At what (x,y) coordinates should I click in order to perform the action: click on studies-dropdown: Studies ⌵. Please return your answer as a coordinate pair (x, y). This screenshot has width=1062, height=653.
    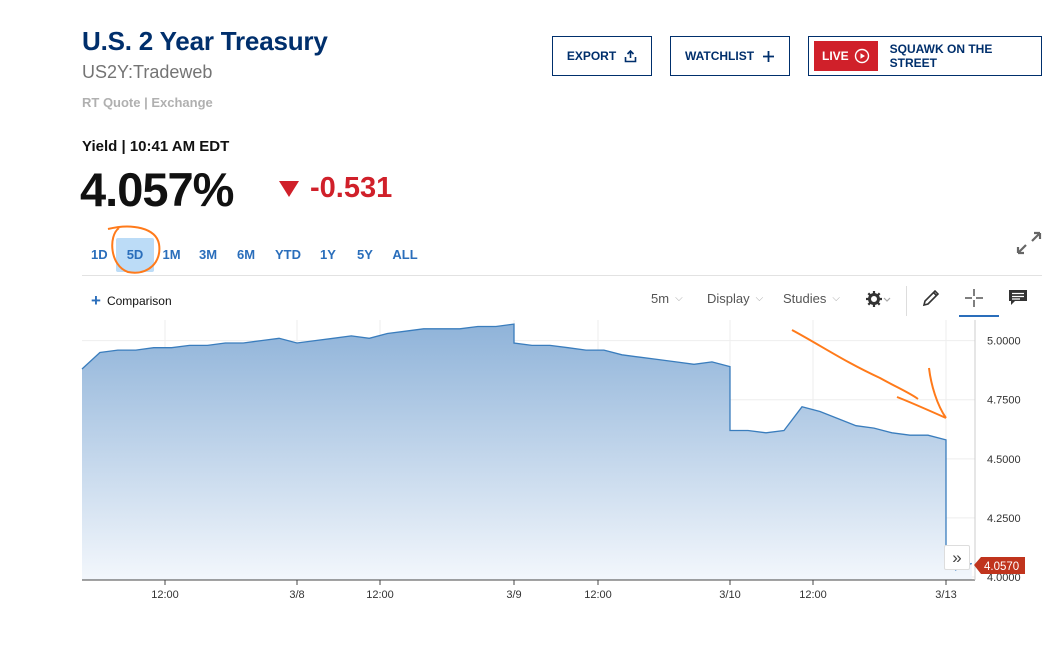
    Looking at the image, I should click on (811, 298).